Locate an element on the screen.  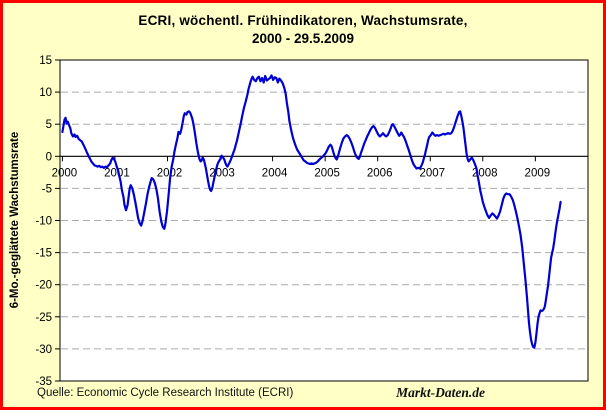
y-axis-tick-label: -25 is located at coordinates (43, 318).